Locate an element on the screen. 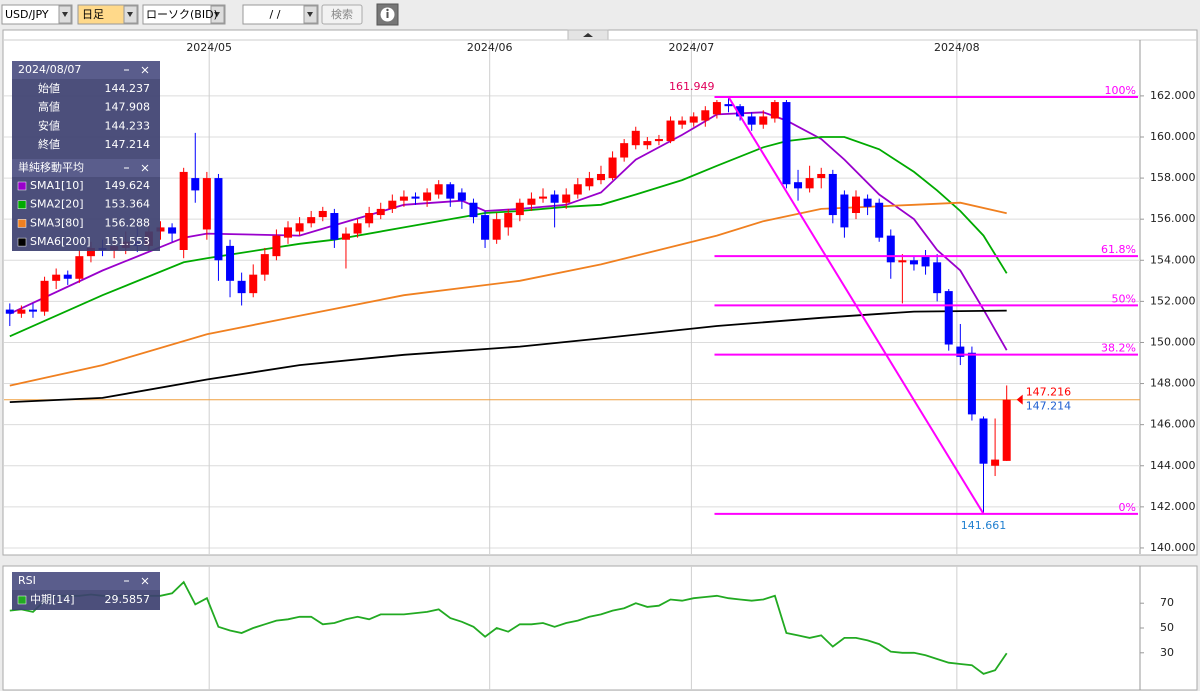 The height and width of the screenshot is (691, 1200). date: / / is located at coordinates (275, 14).